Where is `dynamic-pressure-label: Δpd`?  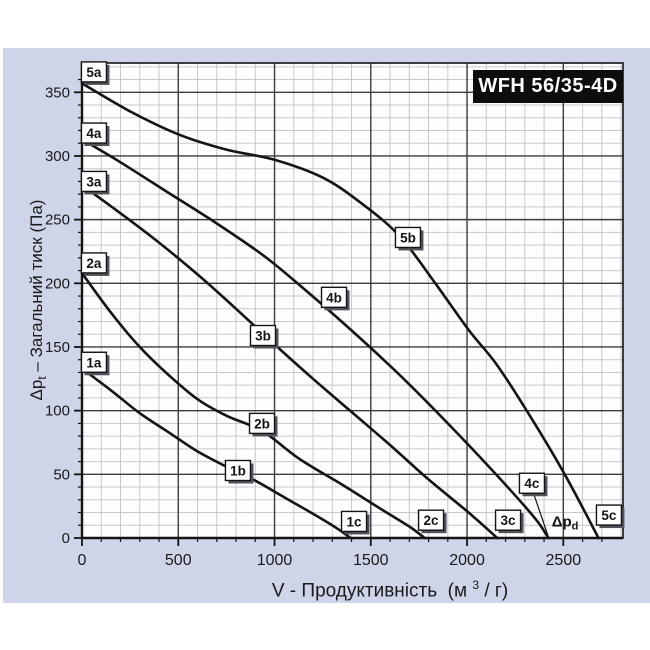 dynamic-pressure-label: Δpd is located at coordinates (565, 522).